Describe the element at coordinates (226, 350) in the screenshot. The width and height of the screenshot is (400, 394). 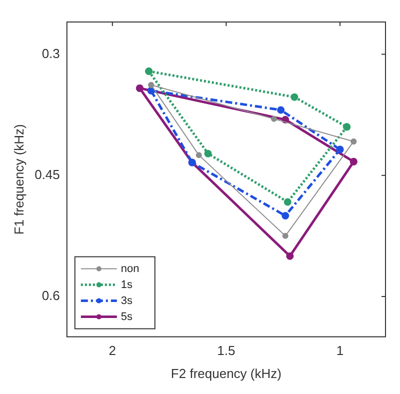
I see `x-tick-label: 1.5` at that location.